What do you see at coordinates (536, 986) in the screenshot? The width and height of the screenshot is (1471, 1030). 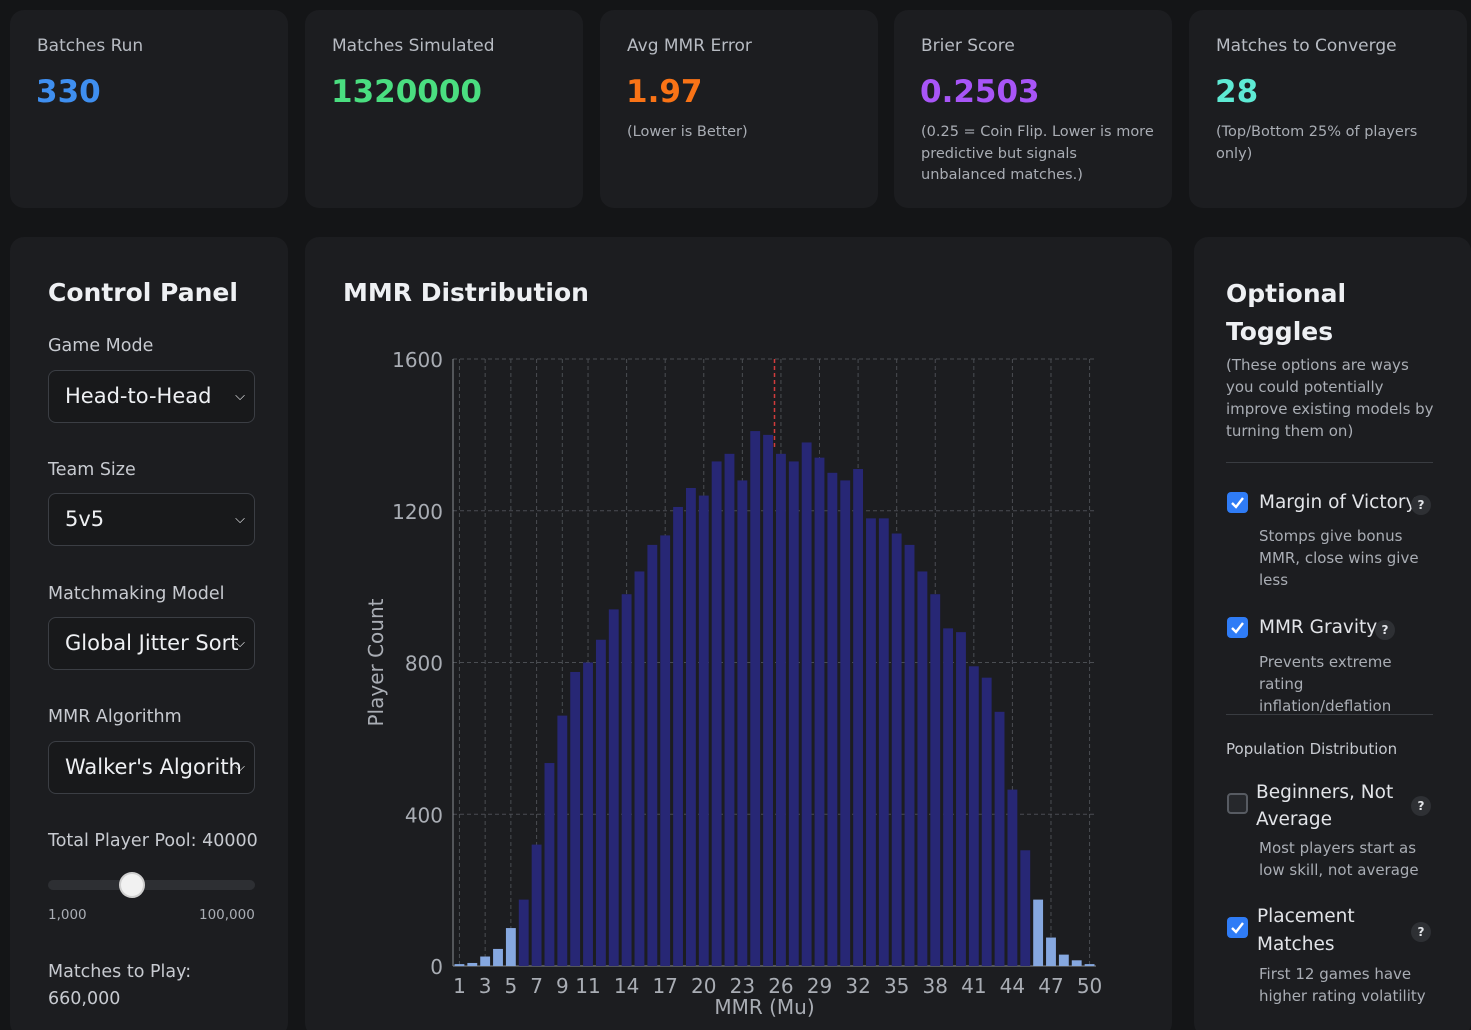 I see `x-tick-label: 7` at bounding box center [536, 986].